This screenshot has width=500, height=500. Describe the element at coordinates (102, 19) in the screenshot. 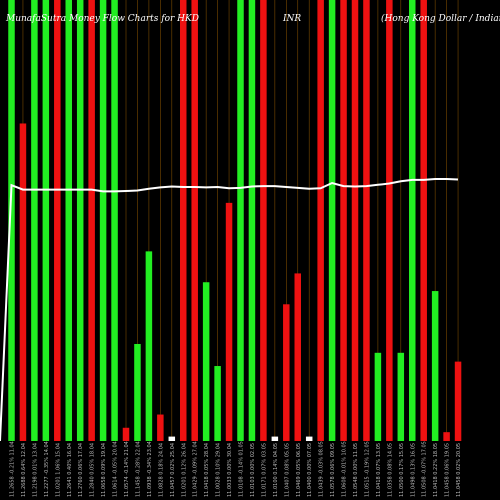

I see `title-left: MunafaSutra Money Flow Charts for HKD` at that location.